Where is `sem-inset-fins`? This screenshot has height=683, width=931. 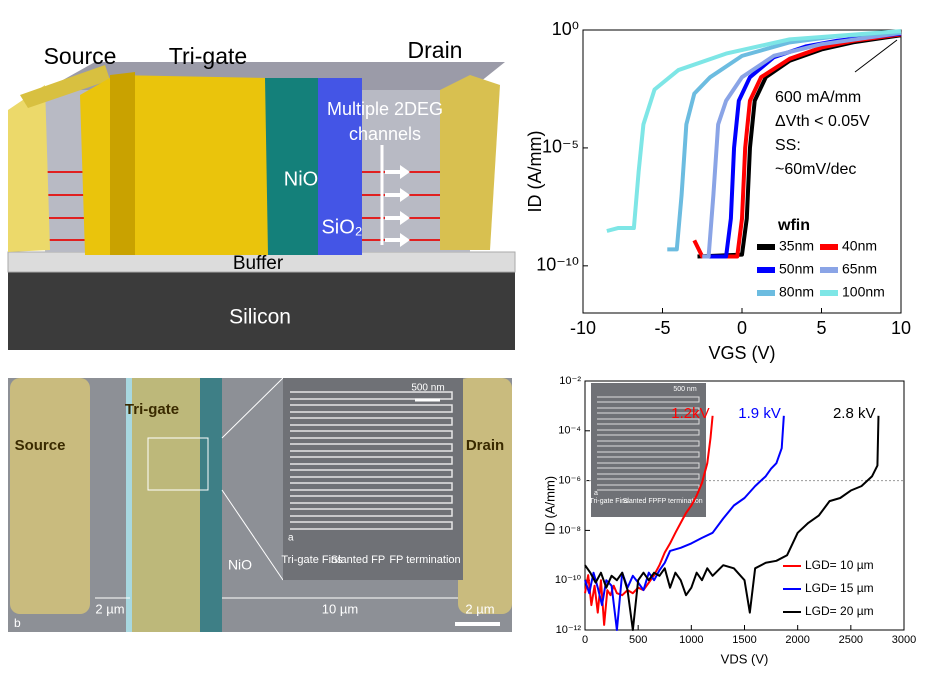
sem-inset-fins is located at coordinates (371, 460).